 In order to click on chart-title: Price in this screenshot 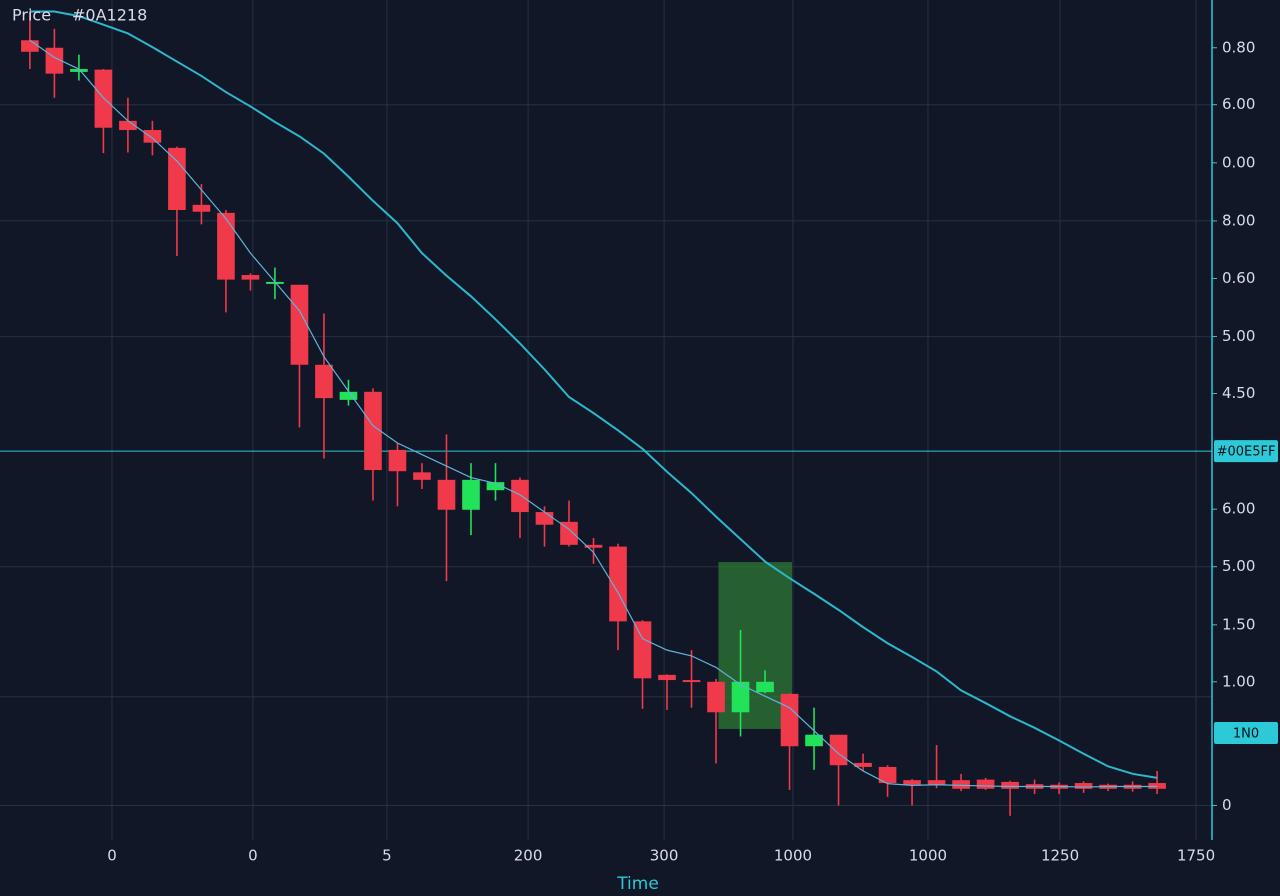, I will do `click(31, 15)`.